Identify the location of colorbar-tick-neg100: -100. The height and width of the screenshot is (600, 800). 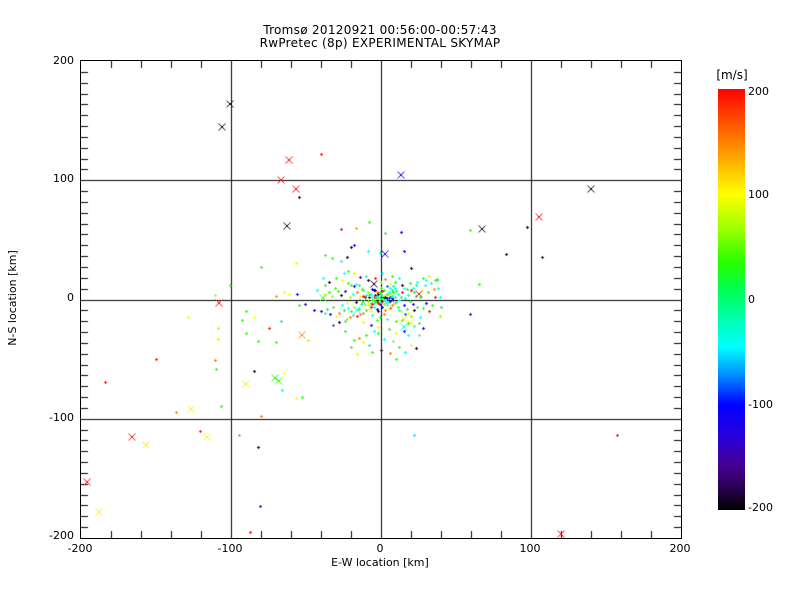
(760, 404).